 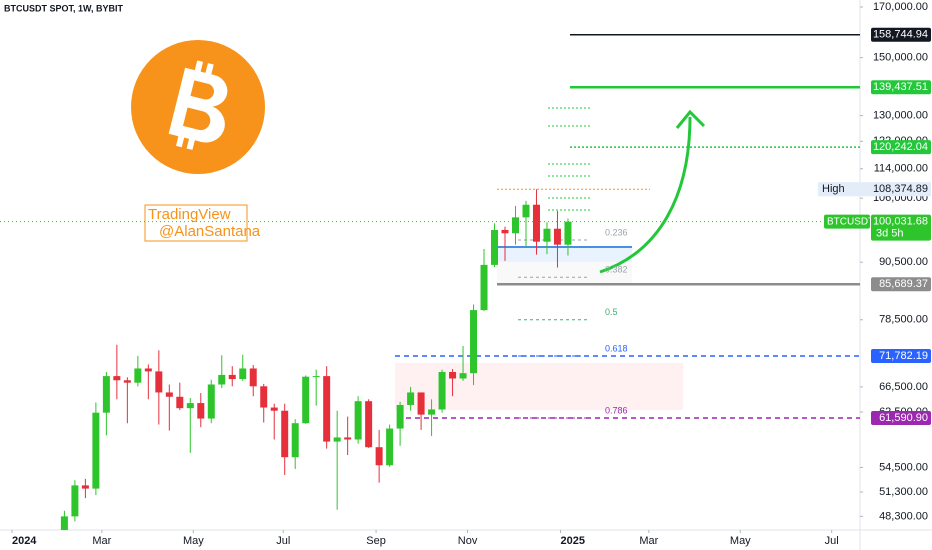 I want to click on watermark: TradingView, so click(x=189, y=214).